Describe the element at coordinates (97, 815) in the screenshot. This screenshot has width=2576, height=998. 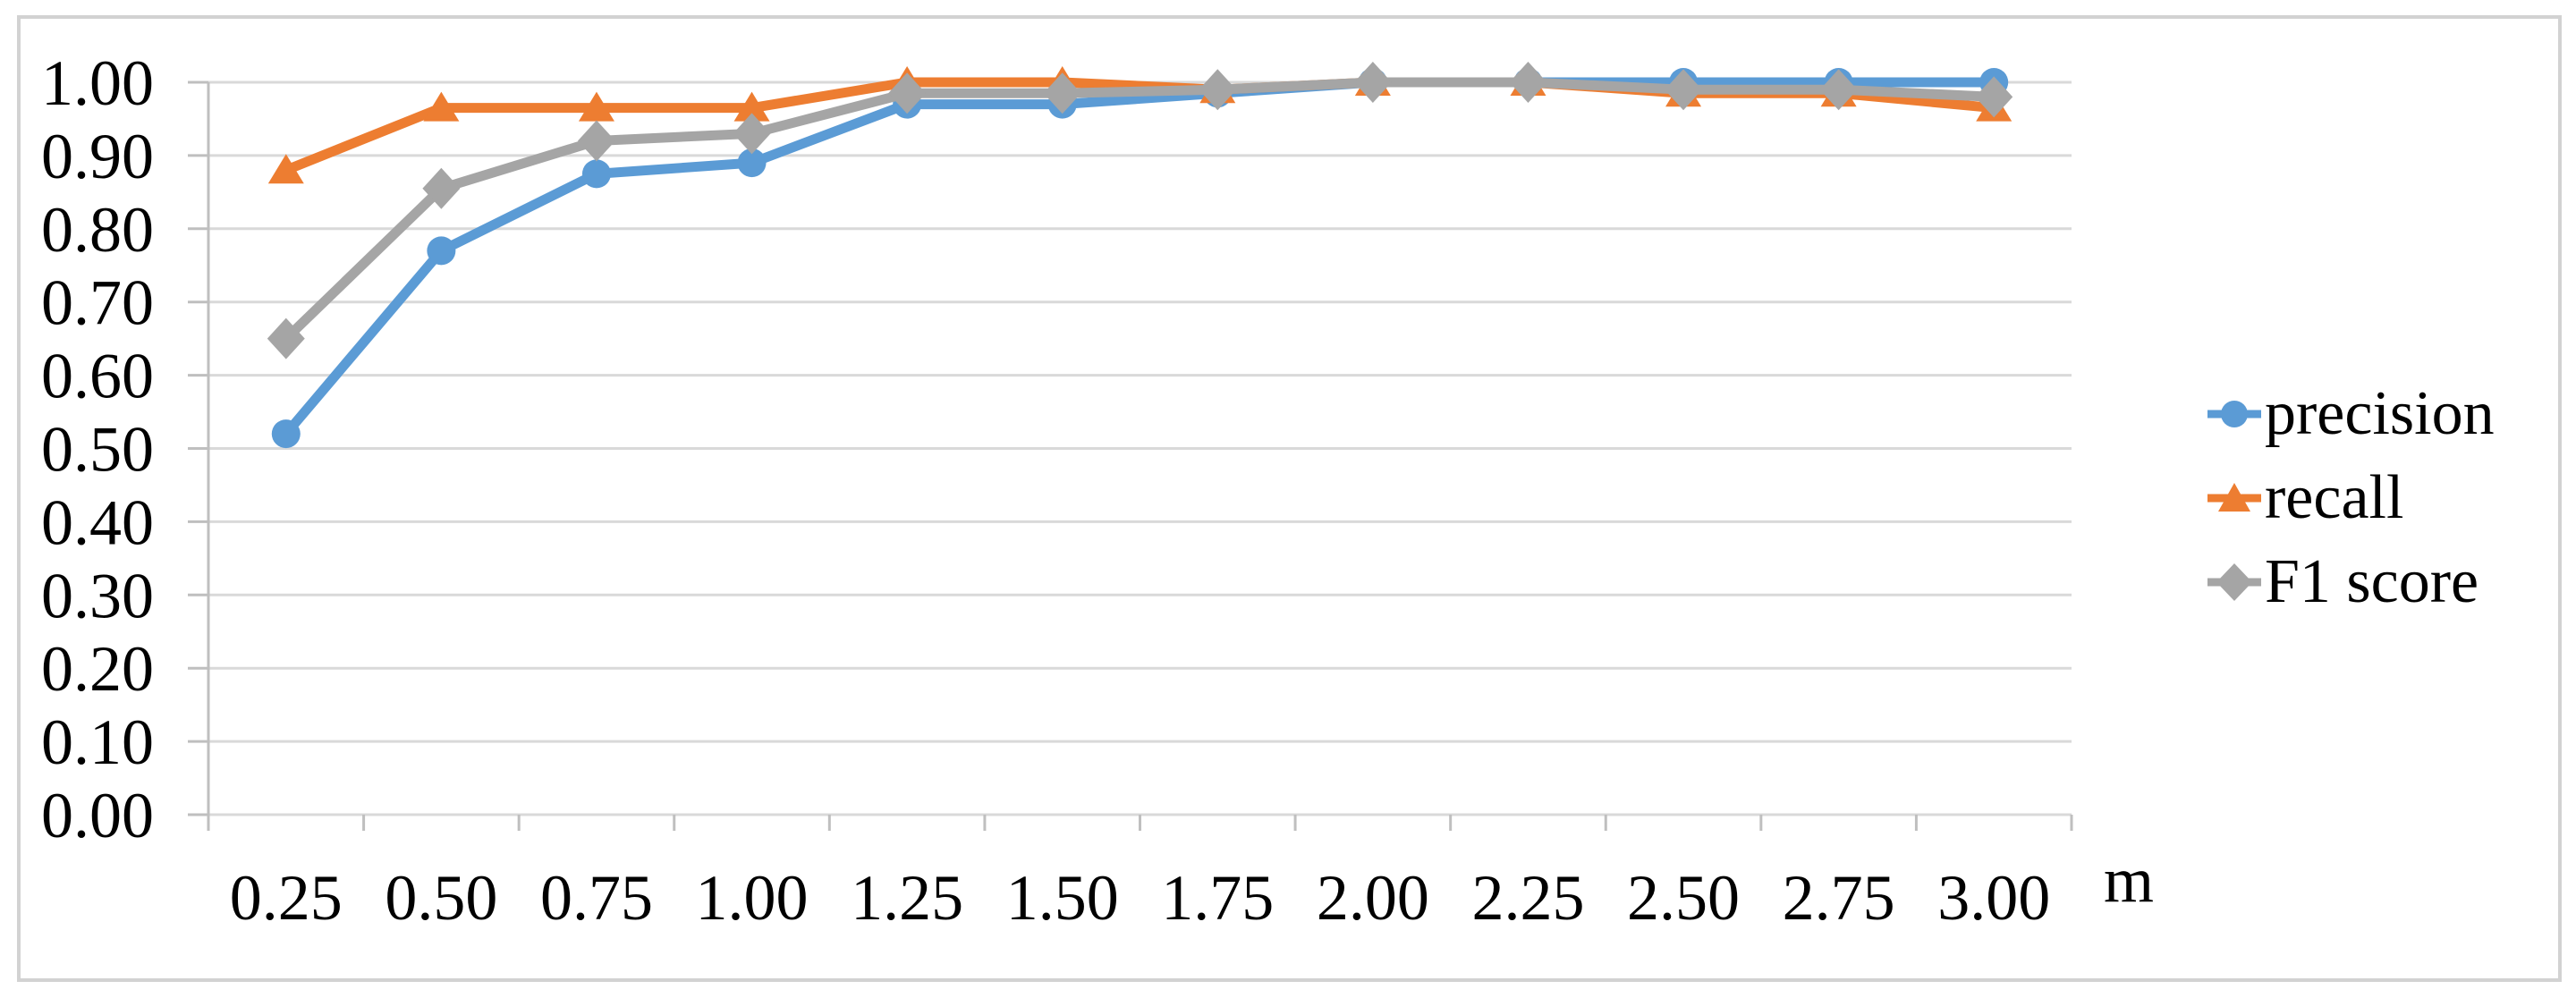
I see `y-tick-label: 0.00` at that location.